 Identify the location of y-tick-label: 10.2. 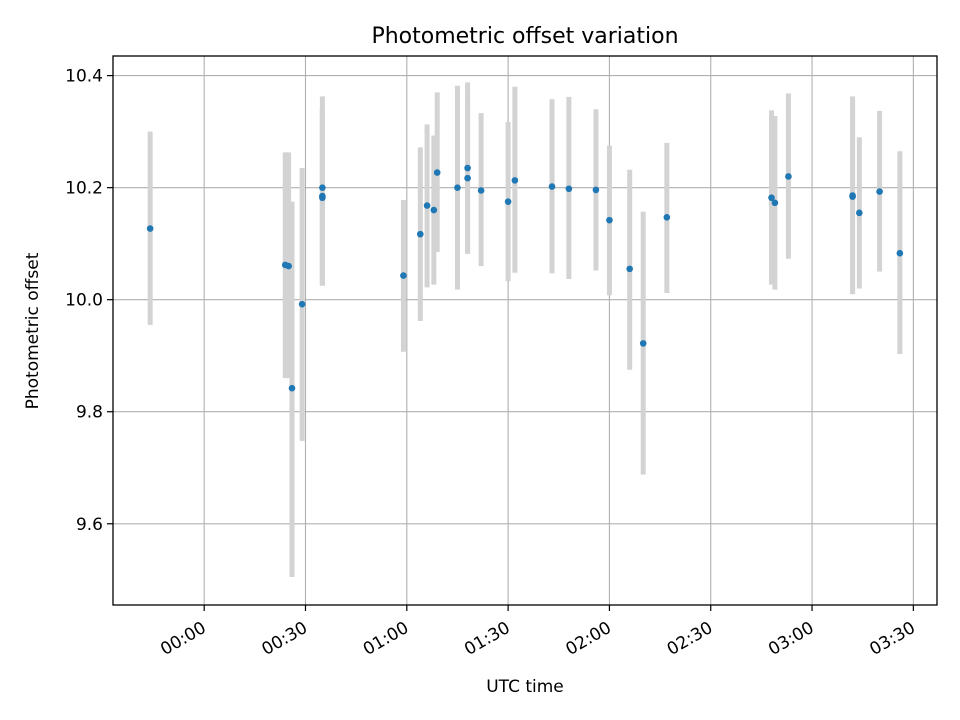
(84, 189).